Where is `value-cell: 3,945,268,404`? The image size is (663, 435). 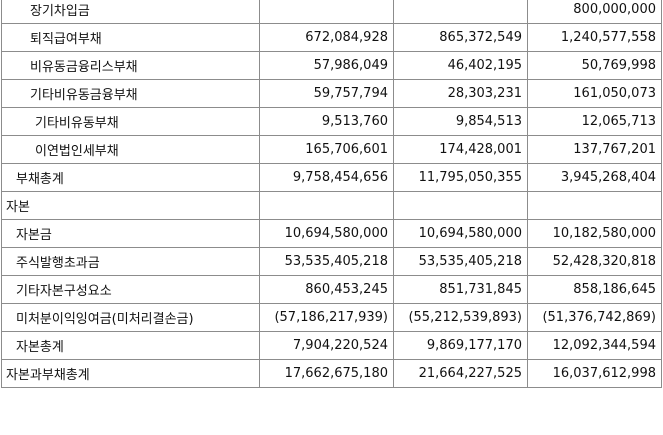 value-cell: 3,945,268,404 is located at coordinates (594, 177).